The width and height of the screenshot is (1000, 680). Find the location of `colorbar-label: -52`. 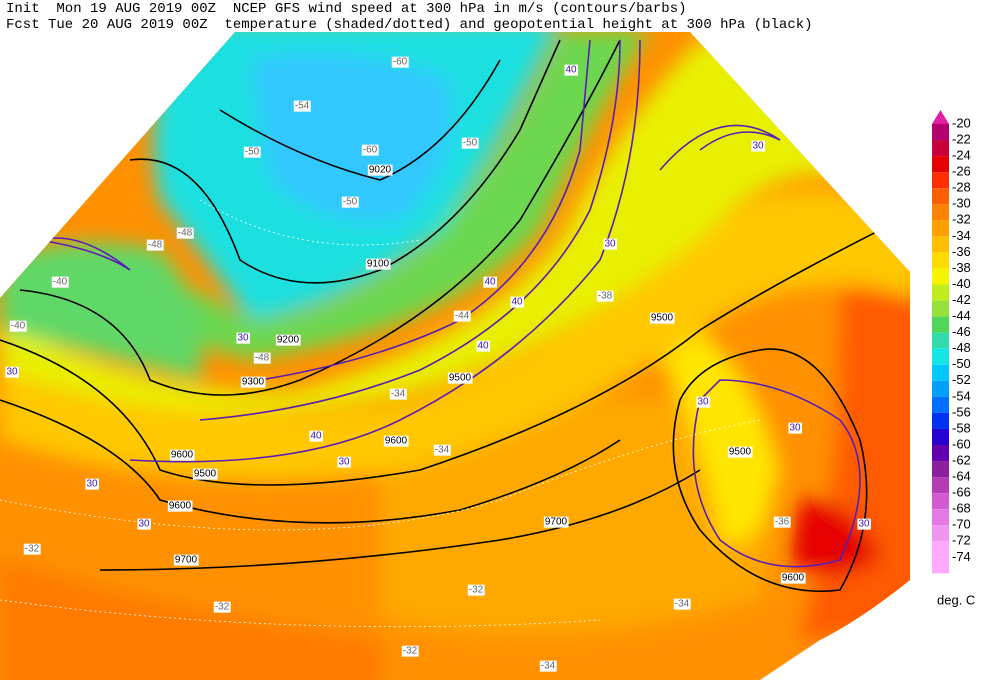

colorbar-label: -52 is located at coordinates (961, 379).